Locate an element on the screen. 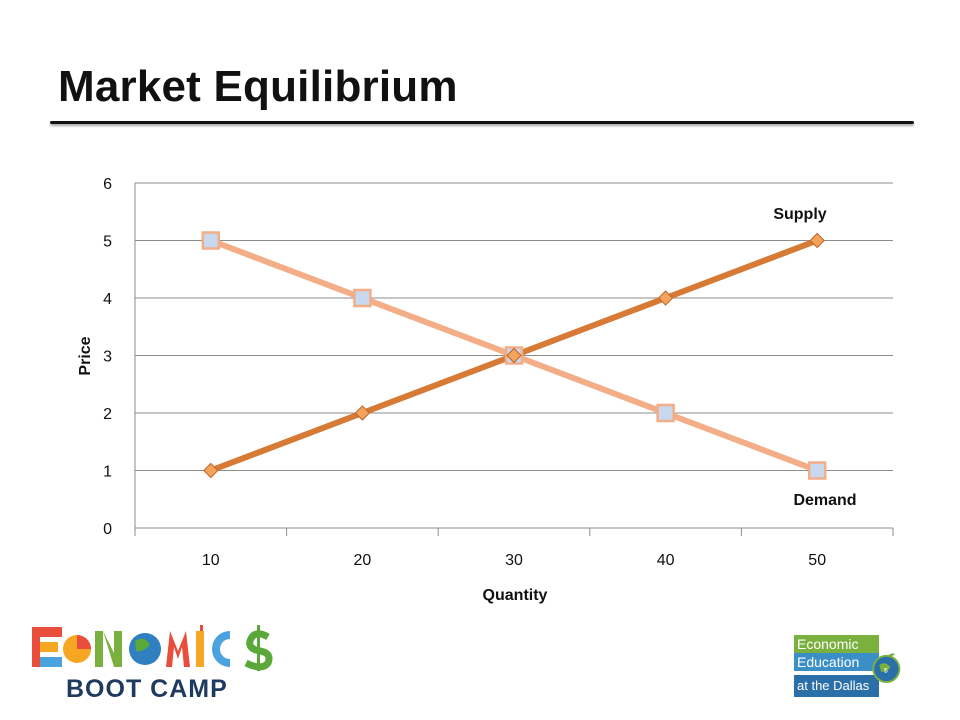 The width and height of the screenshot is (960, 720). x-tick-label: 50 is located at coordinates (817, 560).